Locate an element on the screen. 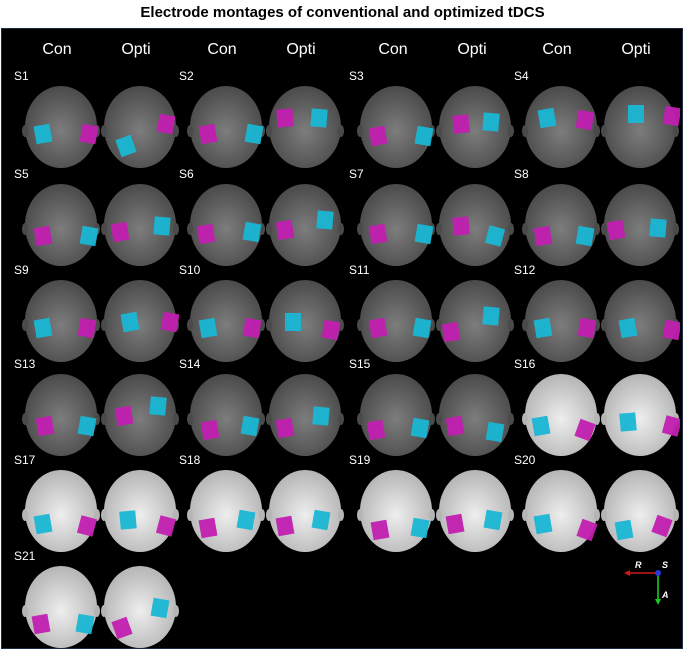 The image size is (685, 651). subject-label: S18 is located at coordinates (190, 460).